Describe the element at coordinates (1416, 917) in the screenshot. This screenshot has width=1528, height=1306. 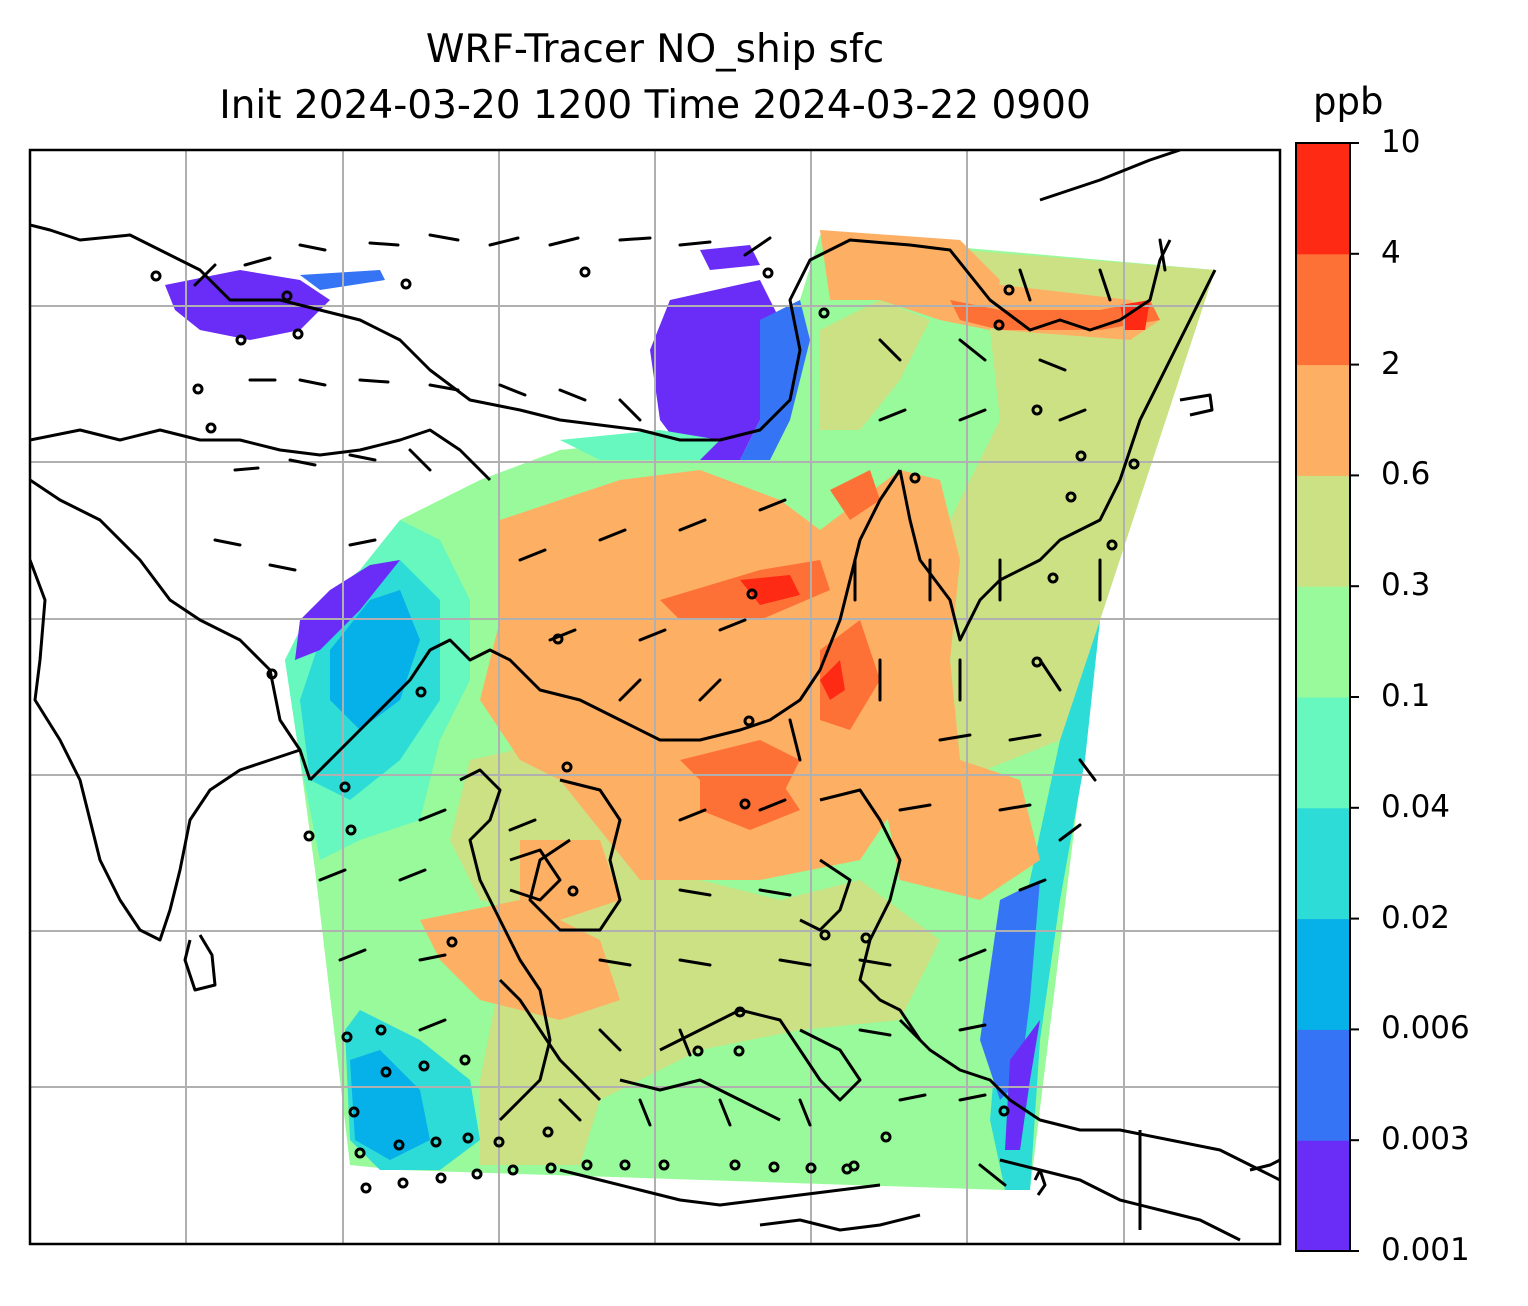
I see `colorbar-tick-label: 0.02` at that location.